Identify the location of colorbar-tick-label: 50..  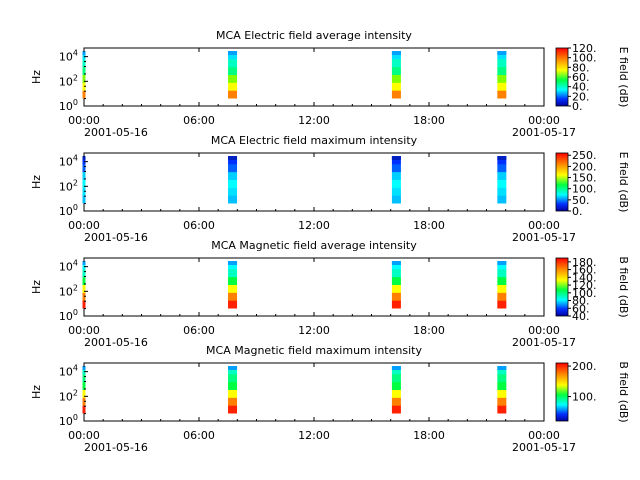
(581, 200).